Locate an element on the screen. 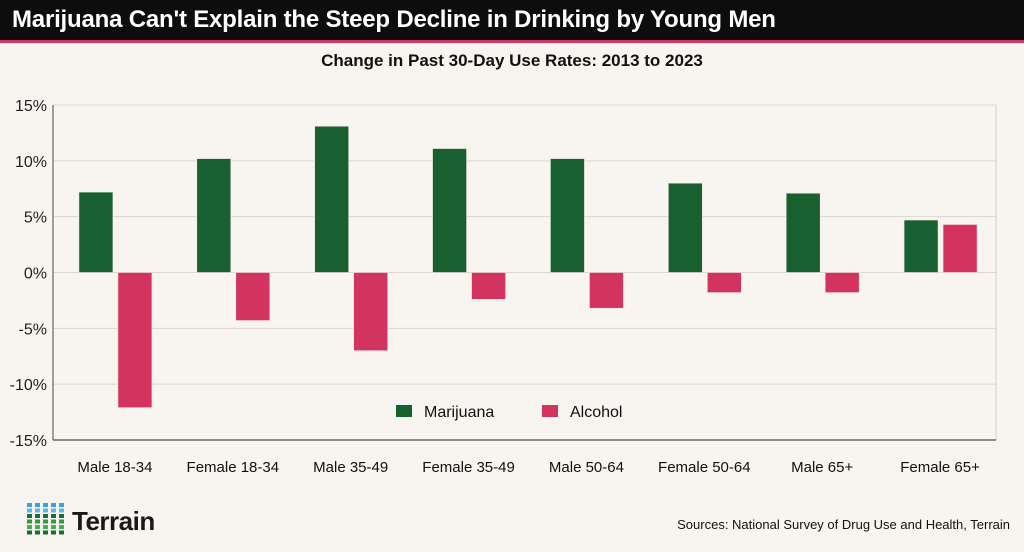  x-tick-label: Female 18-34 is located at coordinates (233, 467).